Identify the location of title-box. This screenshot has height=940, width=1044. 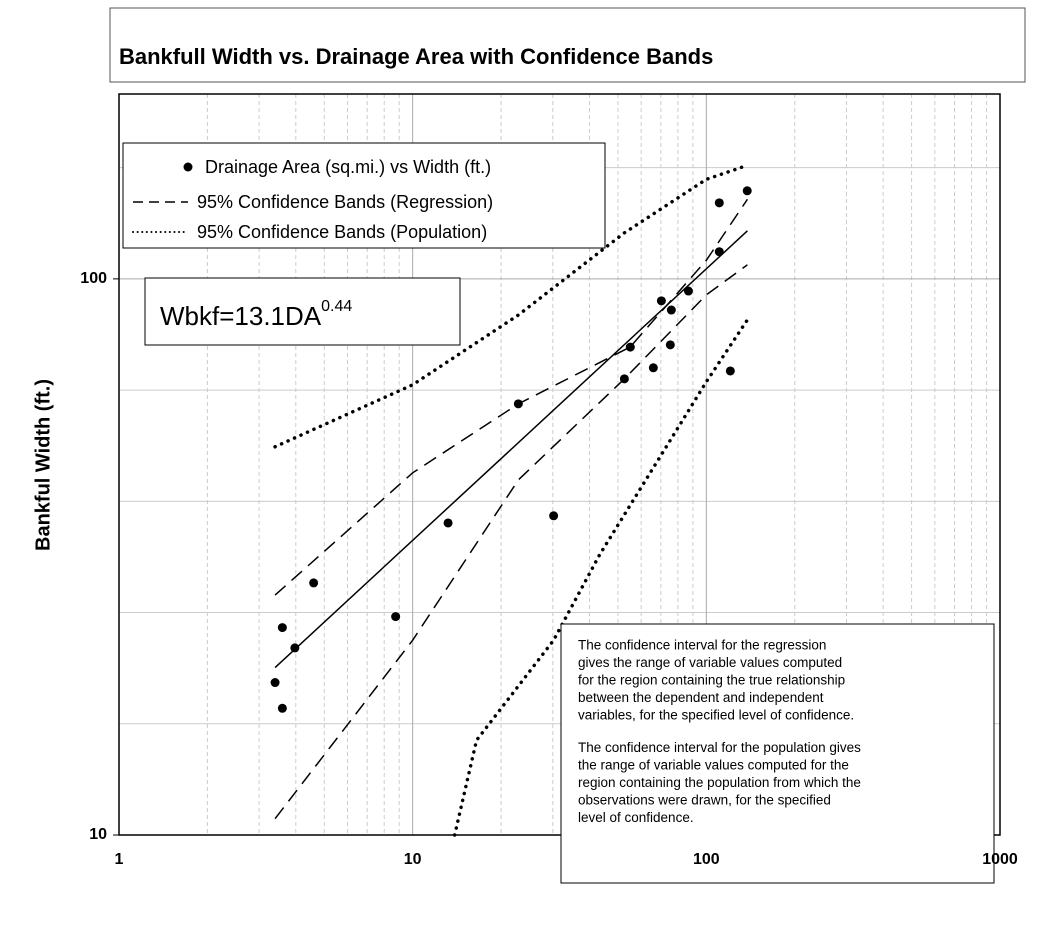
(567, 45).